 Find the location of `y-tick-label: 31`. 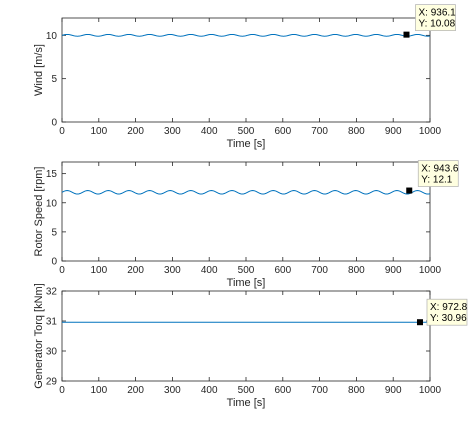

y-tick-label: 31 is located at coordinates (52, 322).